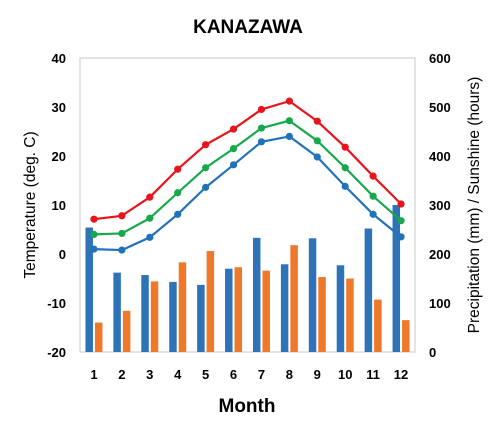 The width and height of the screenshot is (499, 433). What do you see at coordinates (440, 156) in the screenshot?
I see `y-right-tick-label: 400` at bounding box center [440, 156].